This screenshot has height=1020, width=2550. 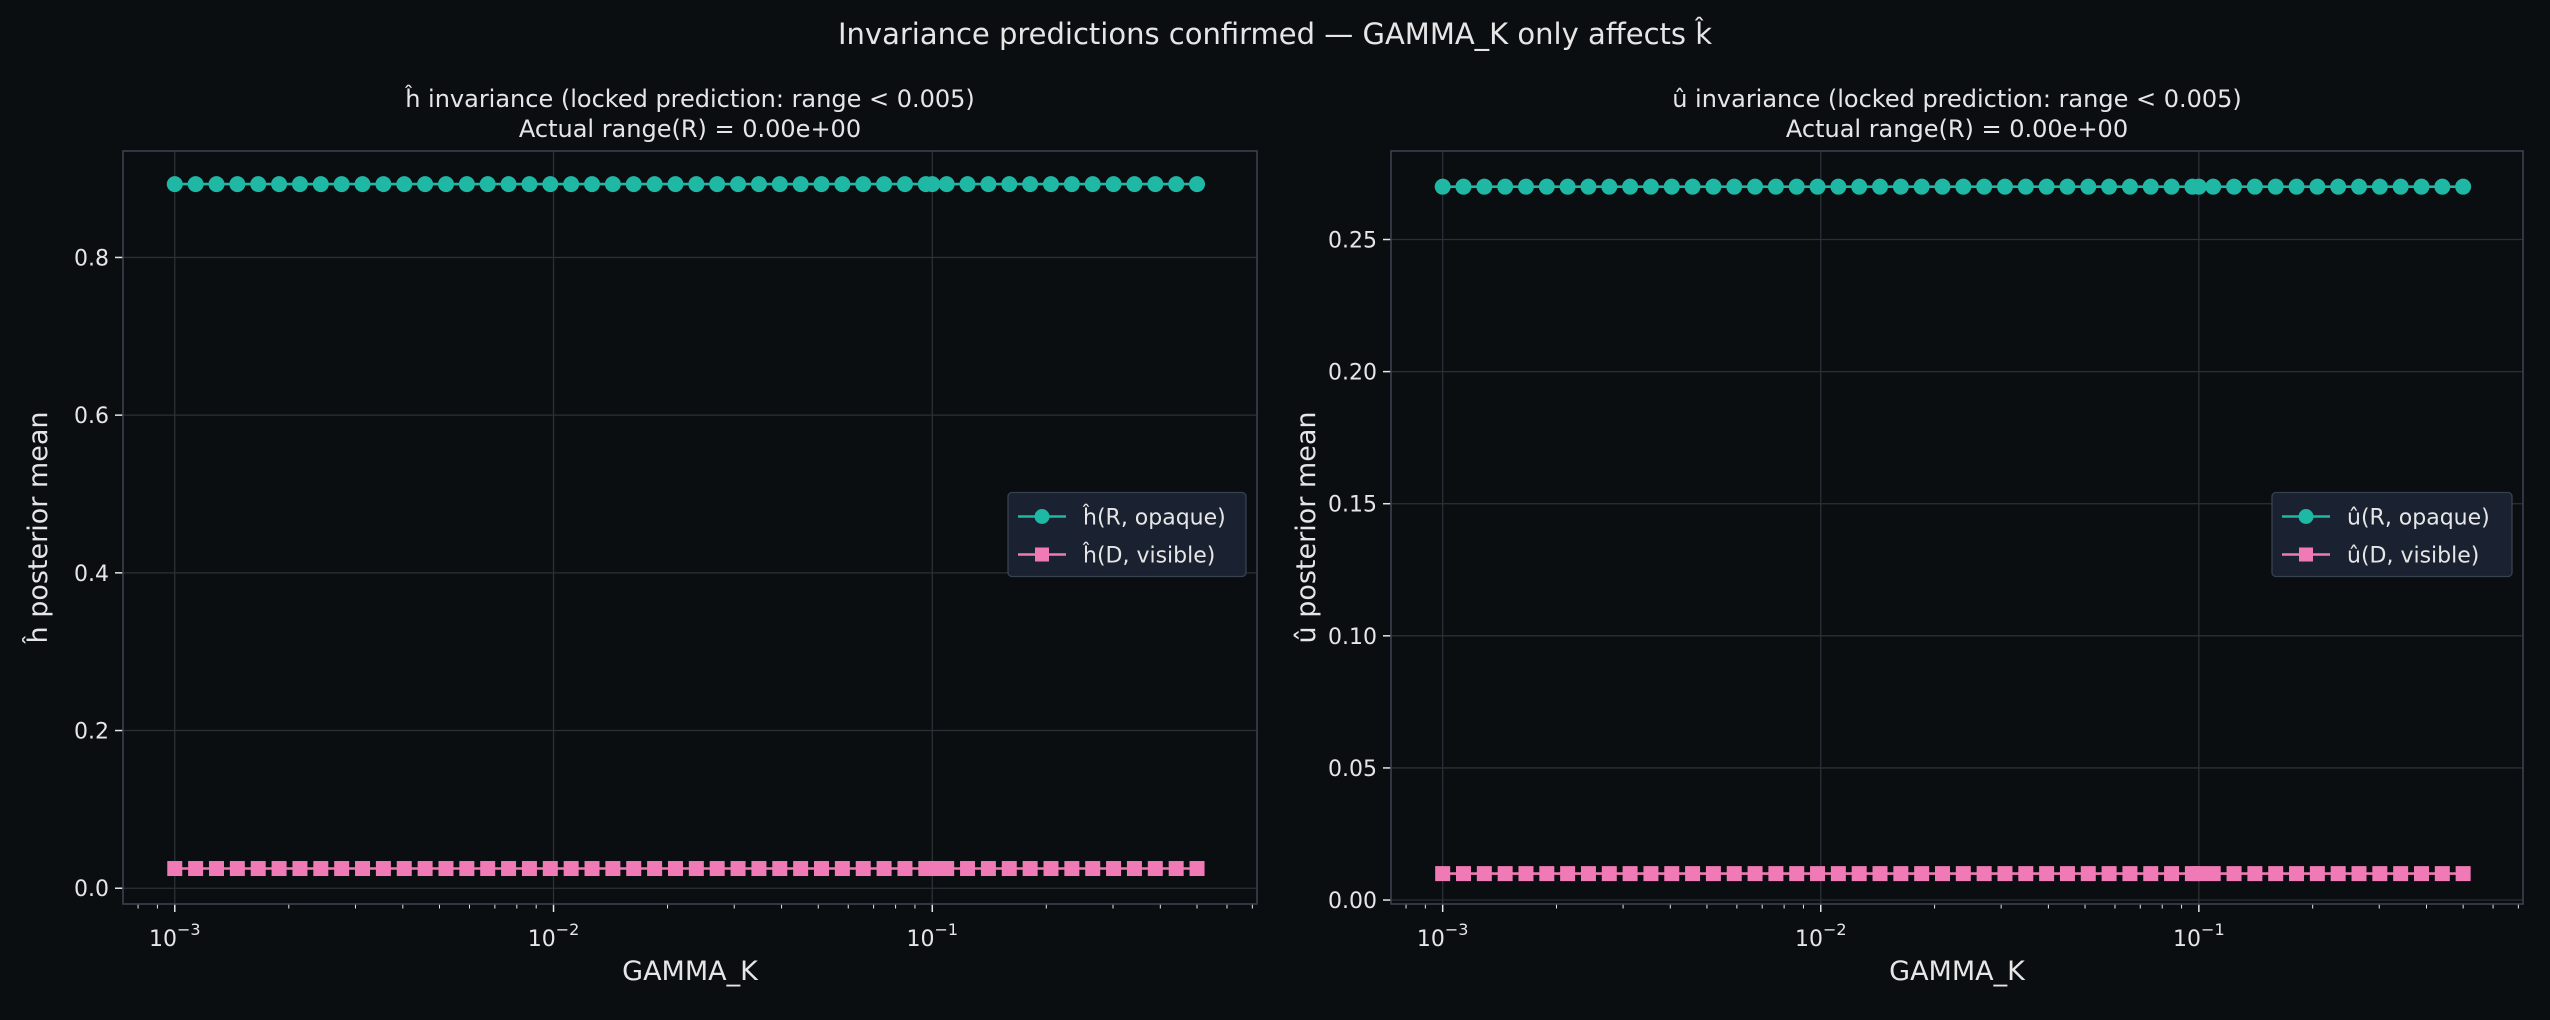 I want to click on x-tick-label: 10⁻³, so click(x=1443, y=936).